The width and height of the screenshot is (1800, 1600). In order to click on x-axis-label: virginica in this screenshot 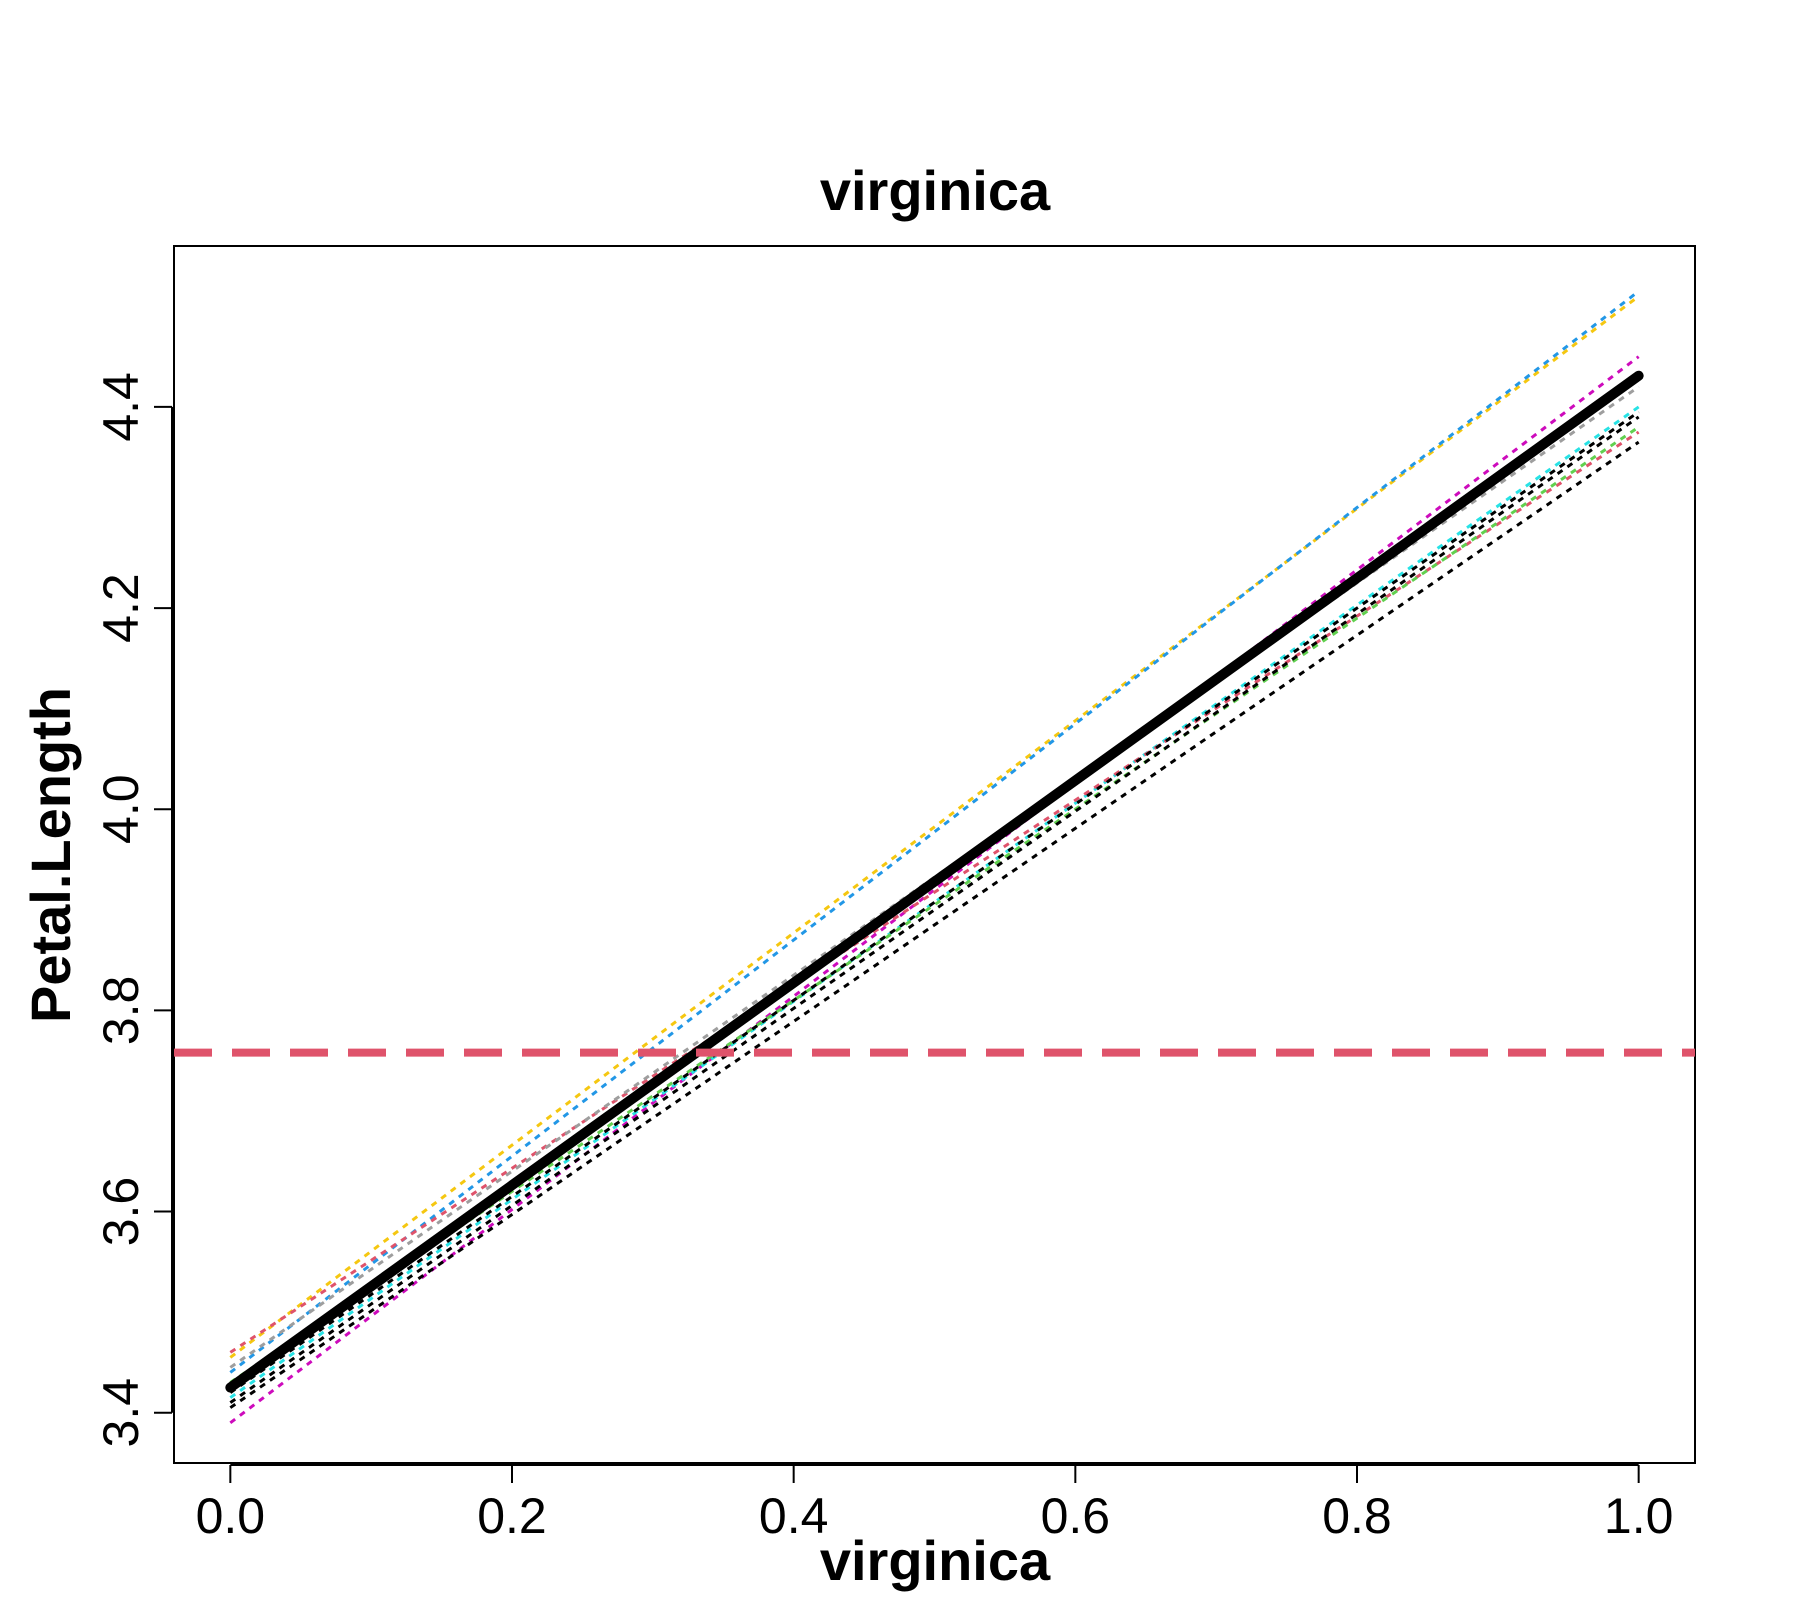, I will do `click(935, 1560)`.